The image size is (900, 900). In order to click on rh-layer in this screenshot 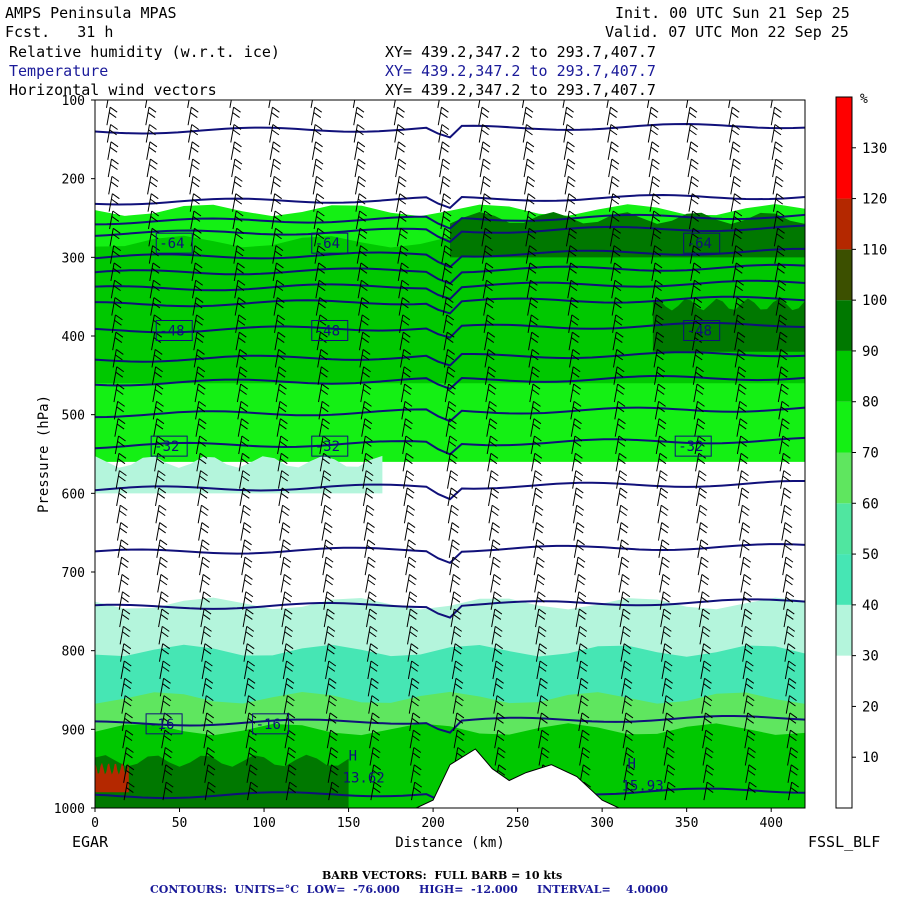, I will do `click(627, 235)`.